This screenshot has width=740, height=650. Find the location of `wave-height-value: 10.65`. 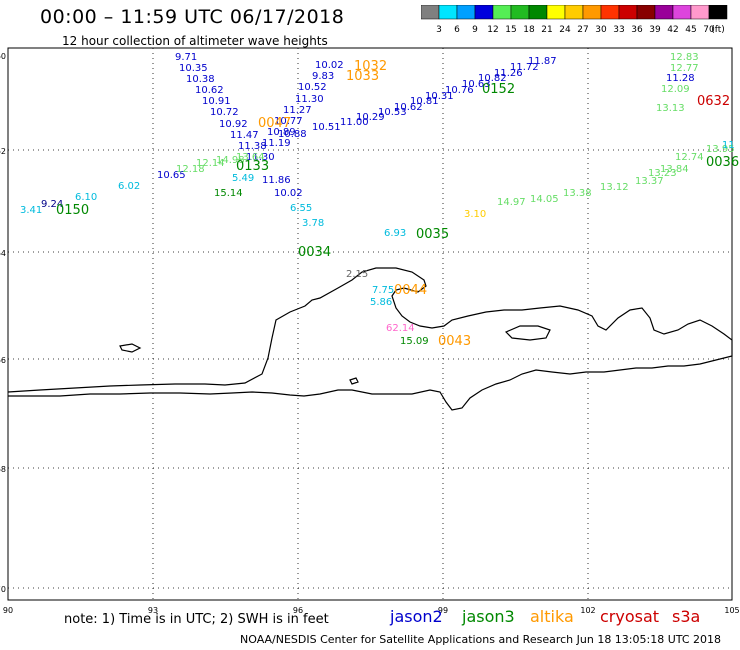

wave-height-value: 10.65 is located at coordinates (171, 175).